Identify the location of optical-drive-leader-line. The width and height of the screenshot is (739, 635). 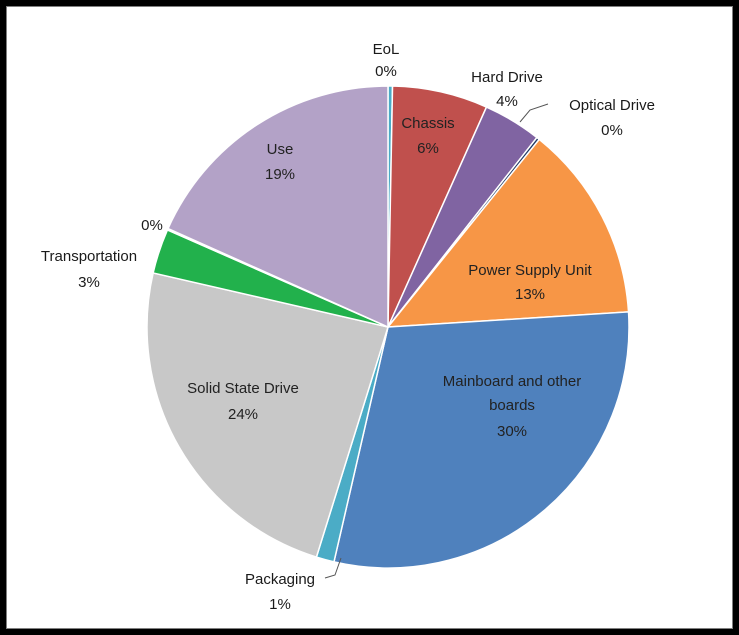
(534, 113).